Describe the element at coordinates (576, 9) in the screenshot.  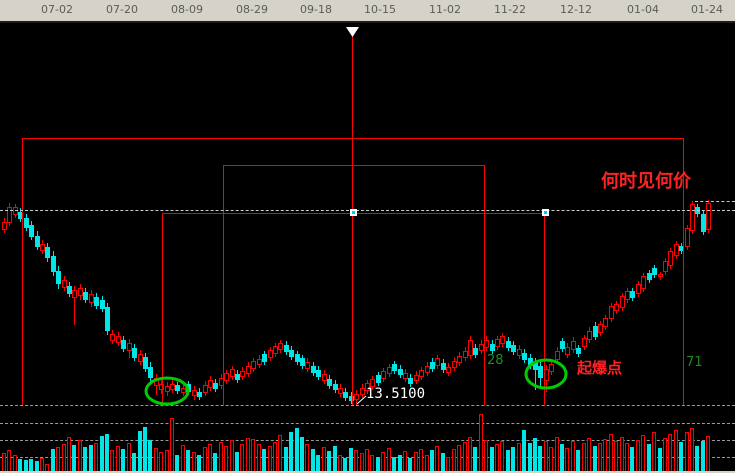
I see `date-label: 12-12` at that location.